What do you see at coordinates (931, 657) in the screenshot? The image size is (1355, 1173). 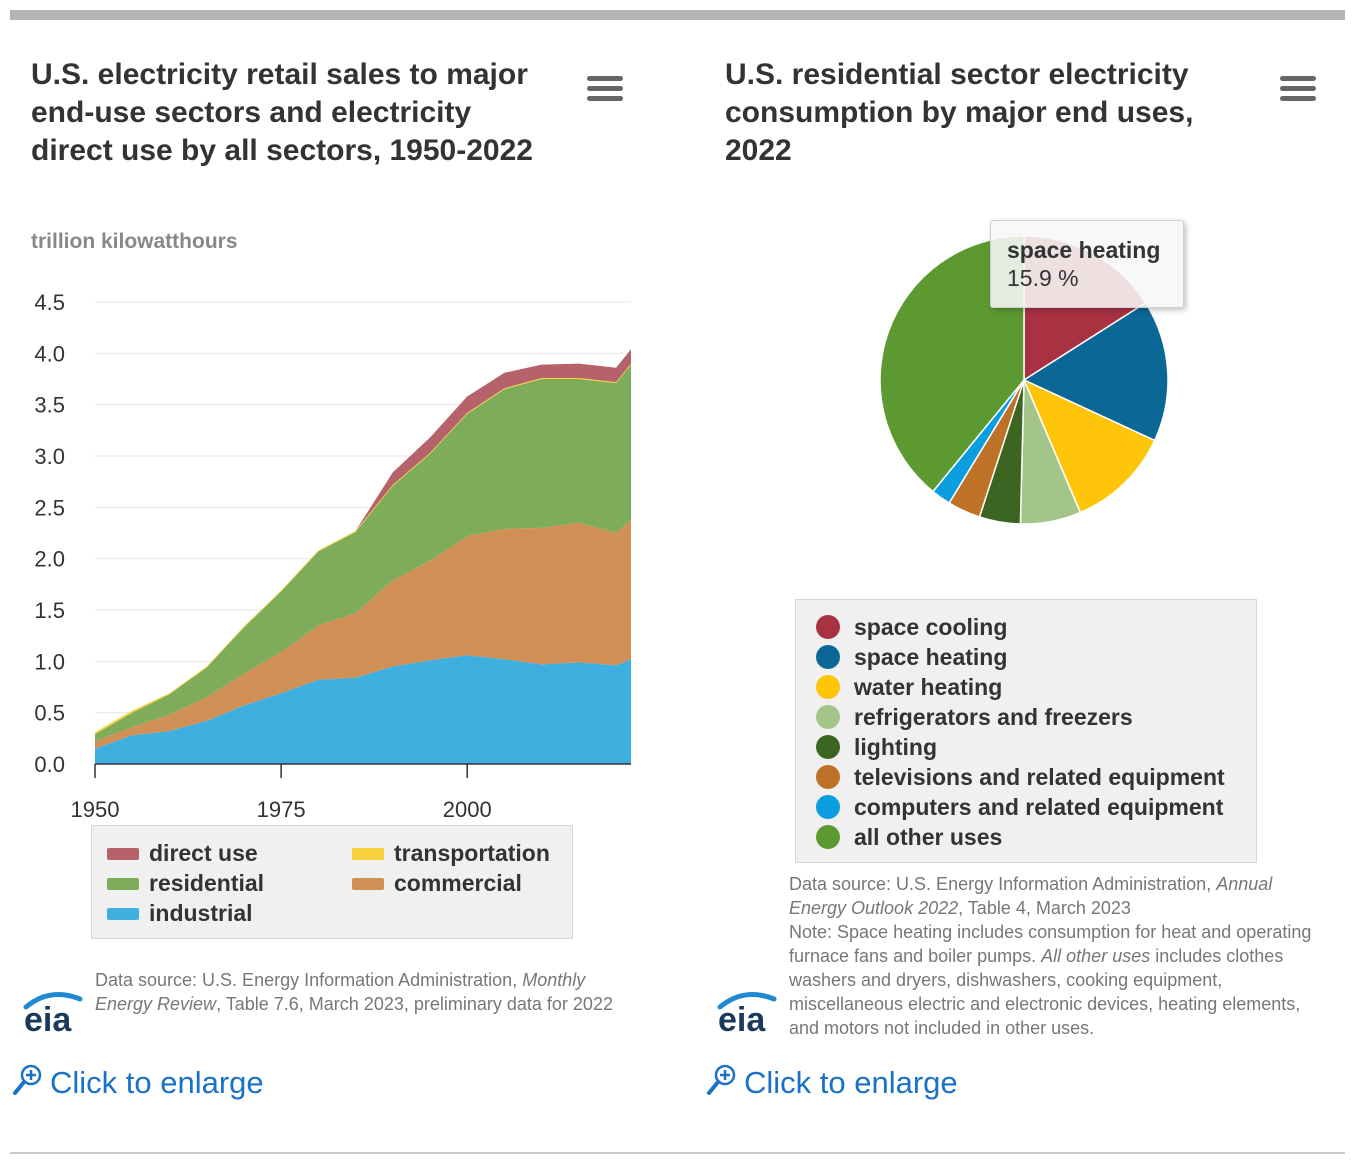 I see `legend-label: space heating` at bounding box center [931, 657].